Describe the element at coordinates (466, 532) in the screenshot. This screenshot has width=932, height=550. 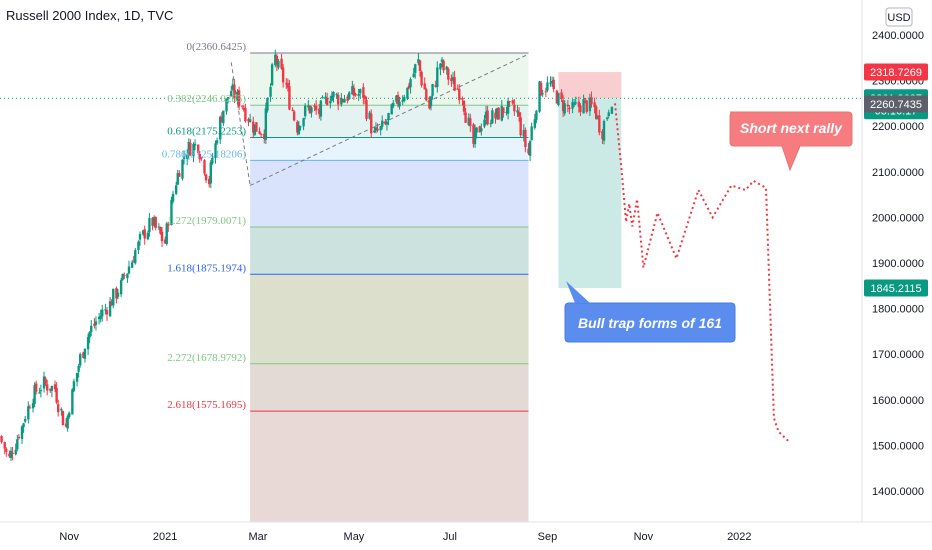
I see `time-axis: Nov 2021 Mar May Jul Sep Nov 2022` at that location.